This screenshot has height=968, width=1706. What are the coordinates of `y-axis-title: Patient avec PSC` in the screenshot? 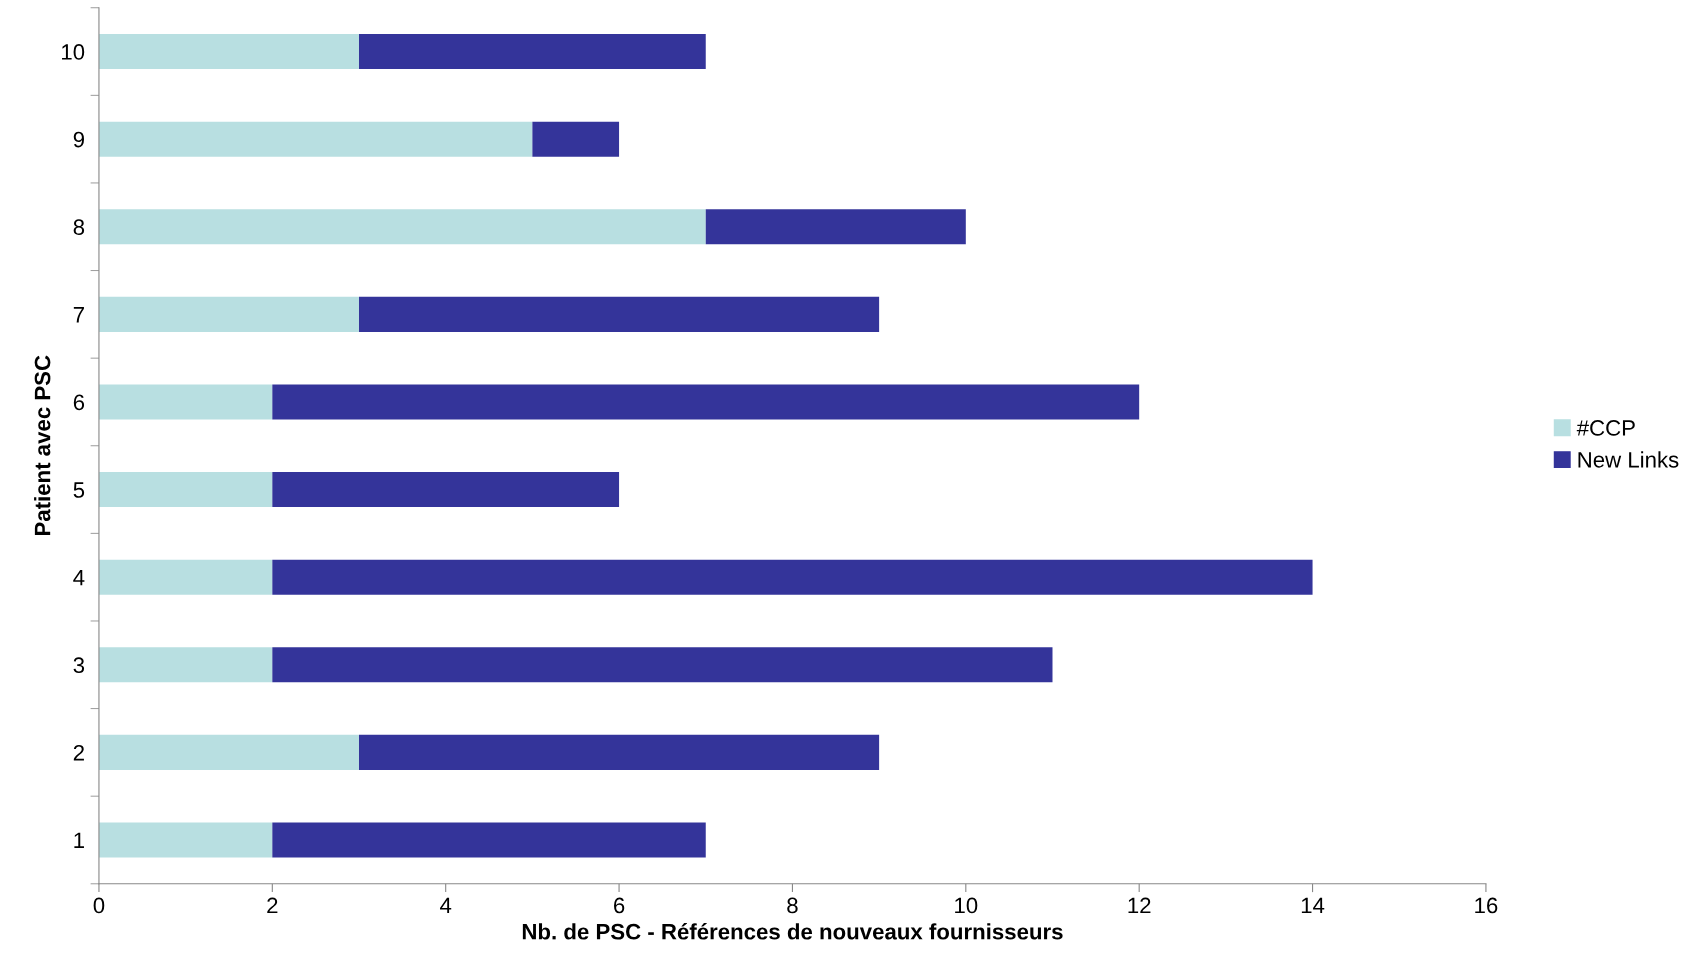 It's located at (42, 445).